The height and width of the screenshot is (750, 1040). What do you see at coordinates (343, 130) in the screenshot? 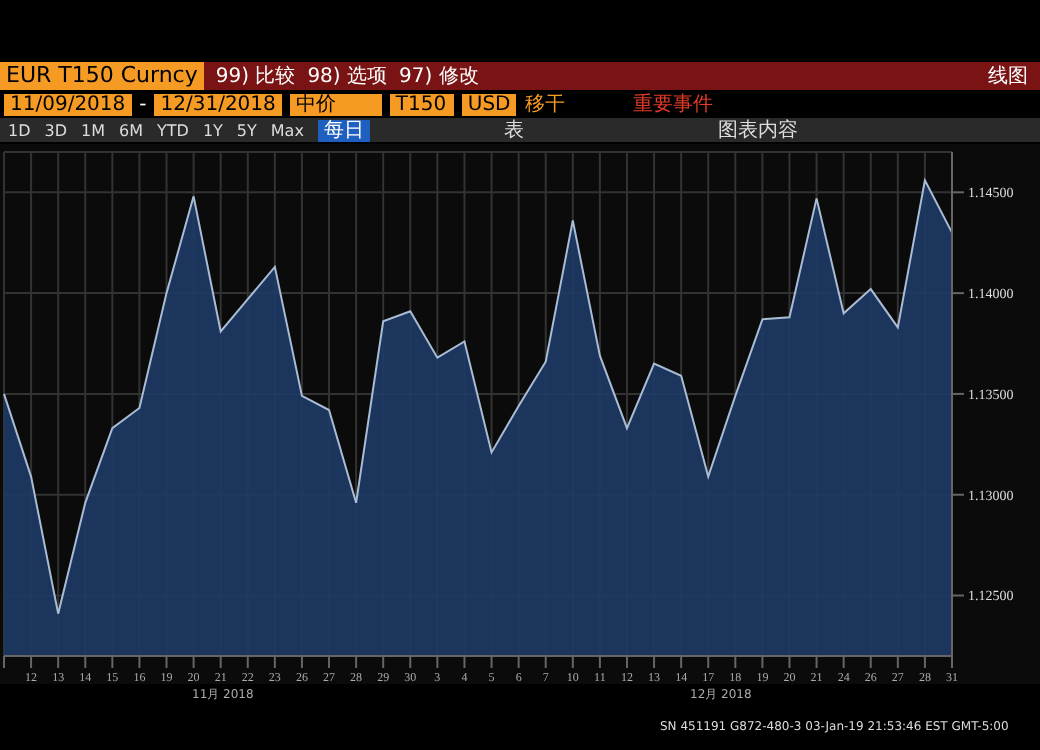
I see `text: 每日` at bounding box center [343, 130].